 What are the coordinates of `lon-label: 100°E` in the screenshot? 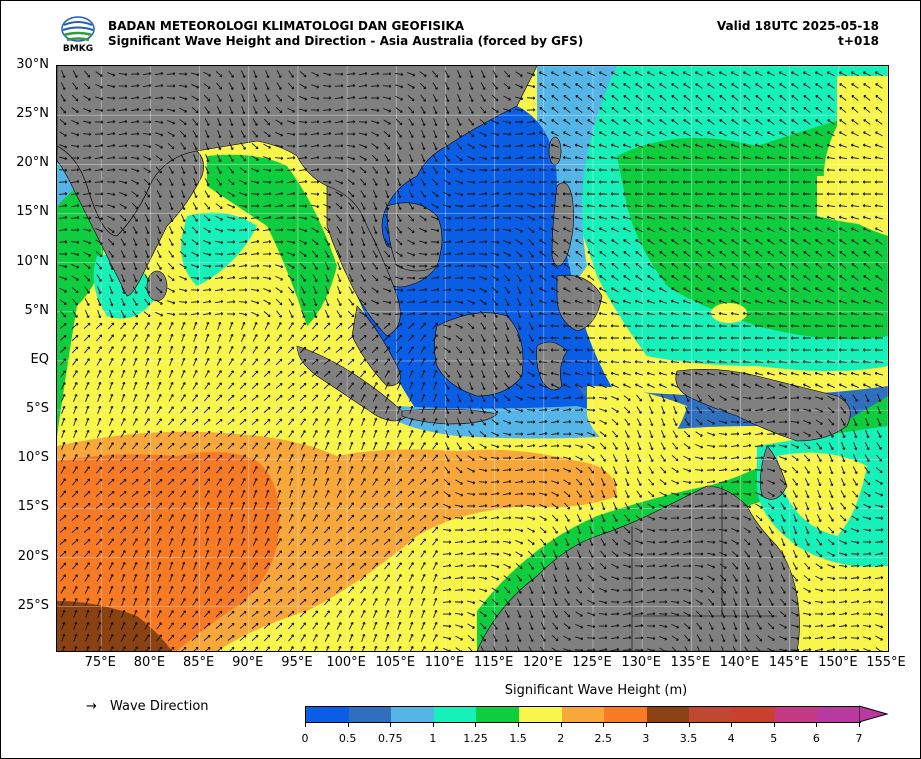 It's located at (346, 662).